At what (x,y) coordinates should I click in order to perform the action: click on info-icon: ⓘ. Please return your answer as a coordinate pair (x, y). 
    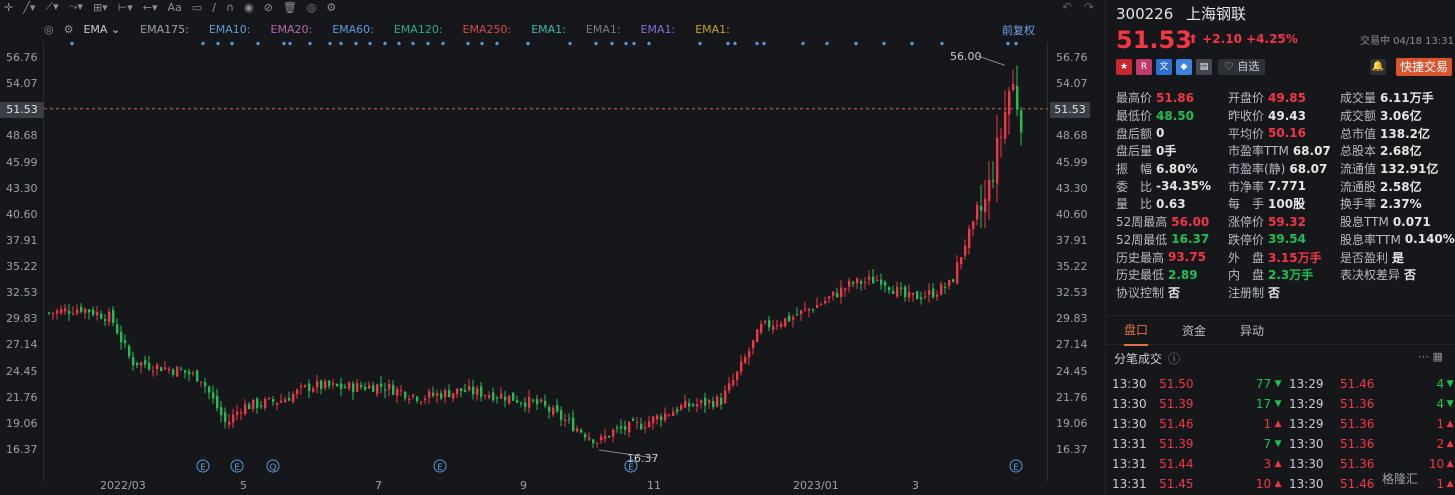
    Looking at the image, I should click on (1174, 359).